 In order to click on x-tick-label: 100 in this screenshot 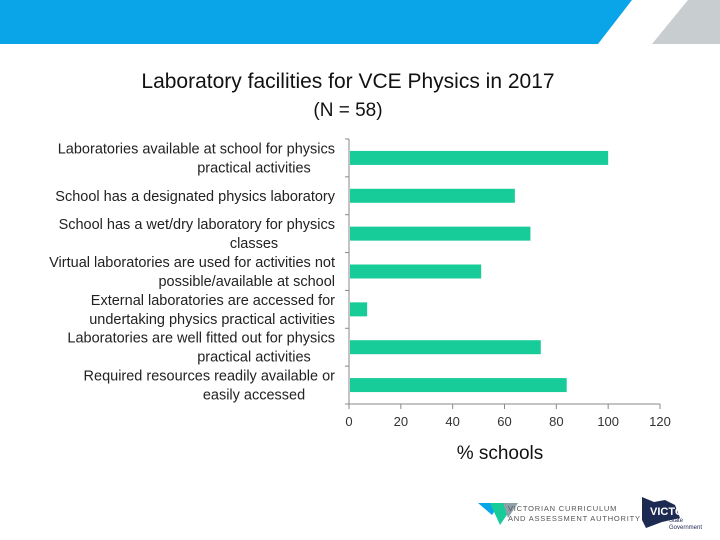, I will do `click(608, 421)`.